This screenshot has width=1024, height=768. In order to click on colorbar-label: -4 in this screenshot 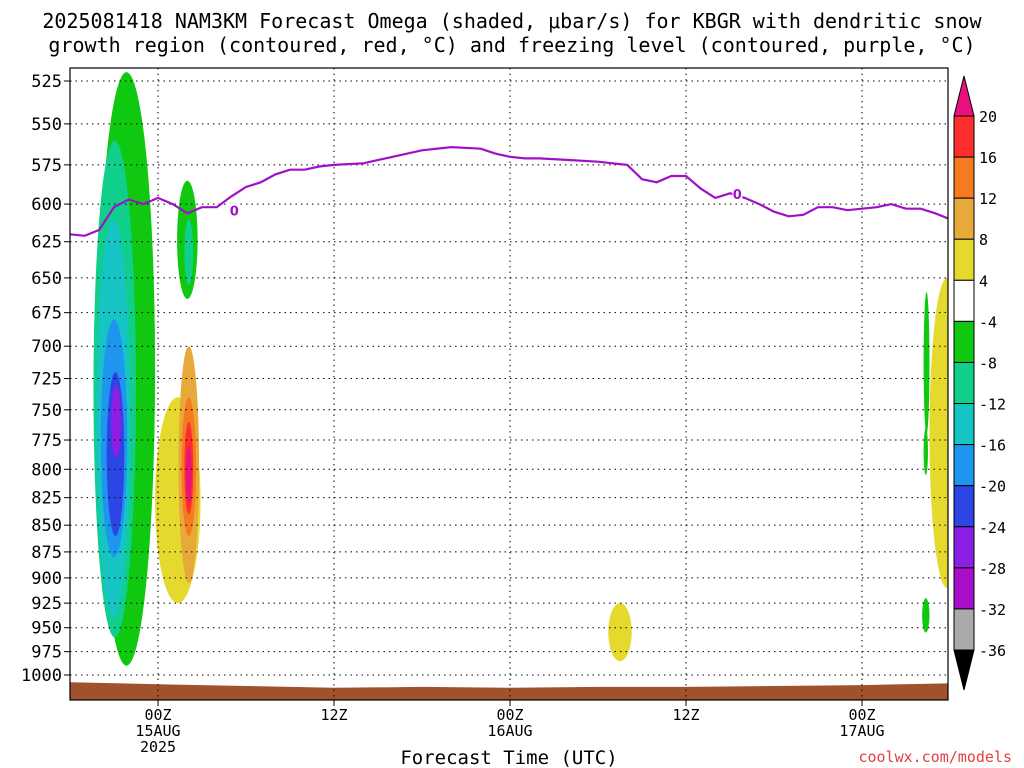, I will do `click(988, 322)`.